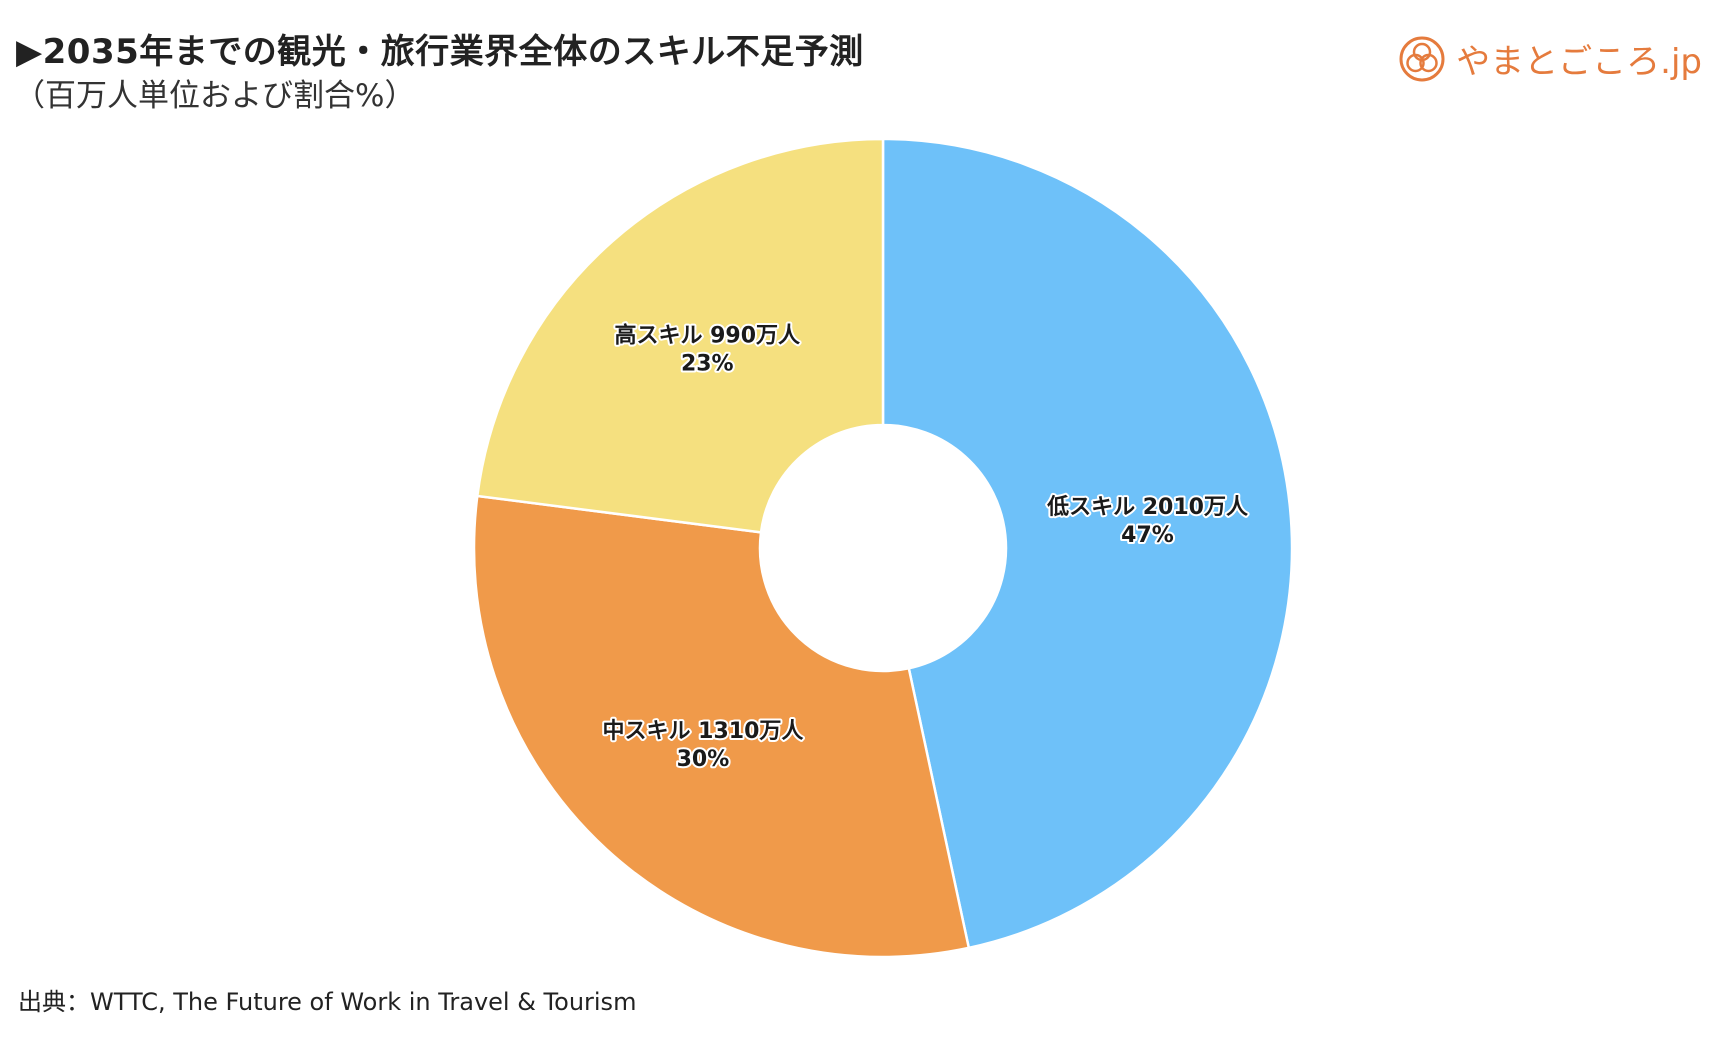  Describe the element at coordinates (440, 52) in the screenshot. I see `chart-title: ▶2035年までの観光・旅行業界全体のスキル不足予測` at that location.